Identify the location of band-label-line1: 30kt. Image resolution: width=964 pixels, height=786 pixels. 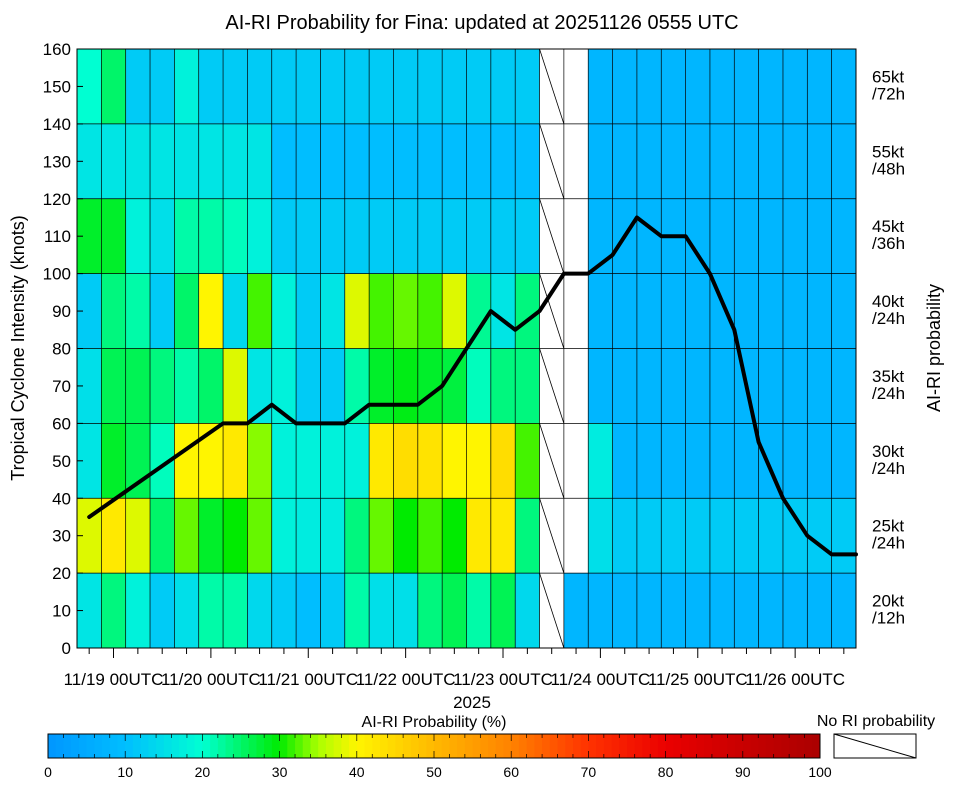
(888, 451).